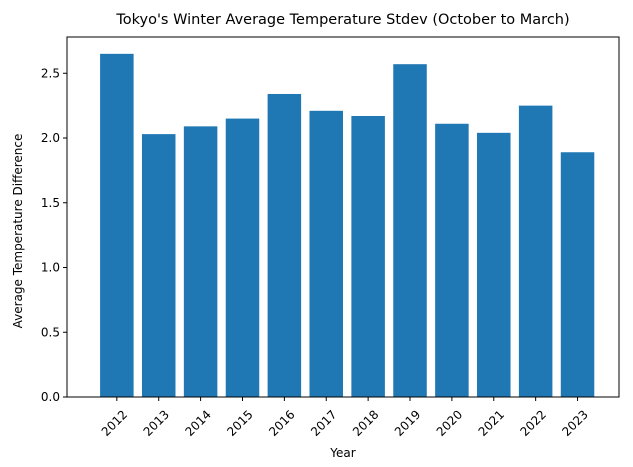 The image size is (633, 467). I want to click on y-tick-label: 1.0, so click(50, 268).